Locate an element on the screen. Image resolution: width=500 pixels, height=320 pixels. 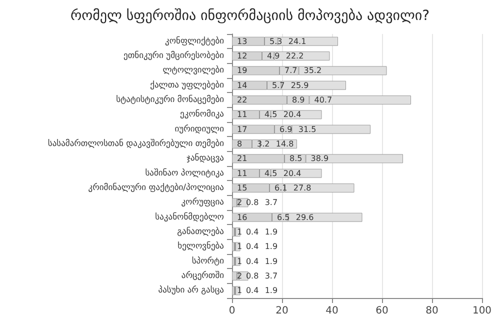
y-tick-label: იურიდიული is located at coordinates (199, 128).